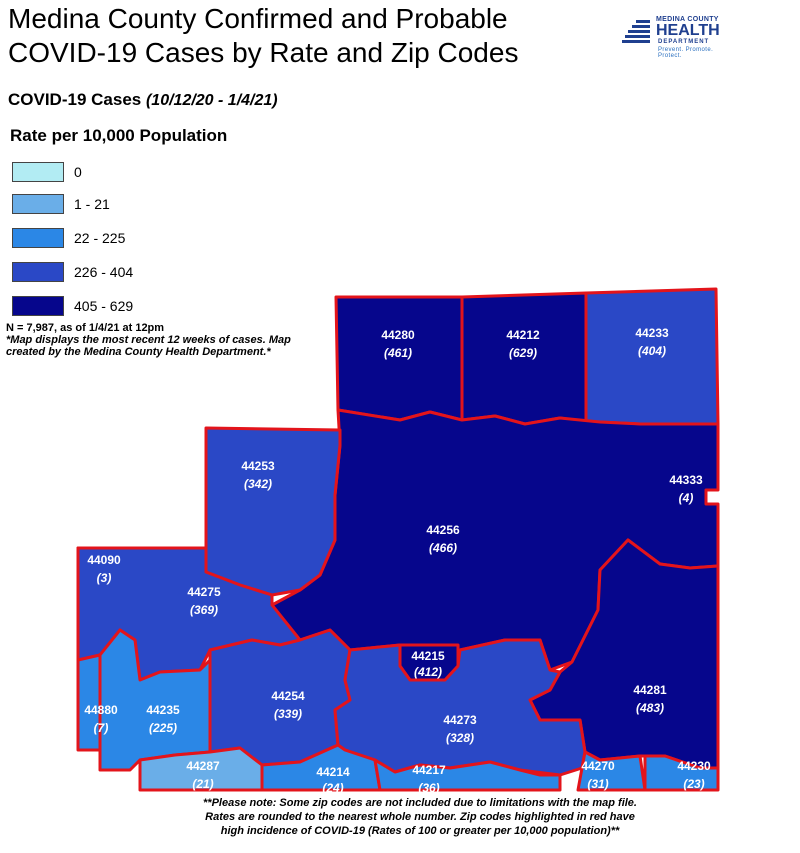  What do you see at coordinates (101, 710) in the screenshot?
I see `zip-label-44880: 44880` at bounding box center [101, 710].